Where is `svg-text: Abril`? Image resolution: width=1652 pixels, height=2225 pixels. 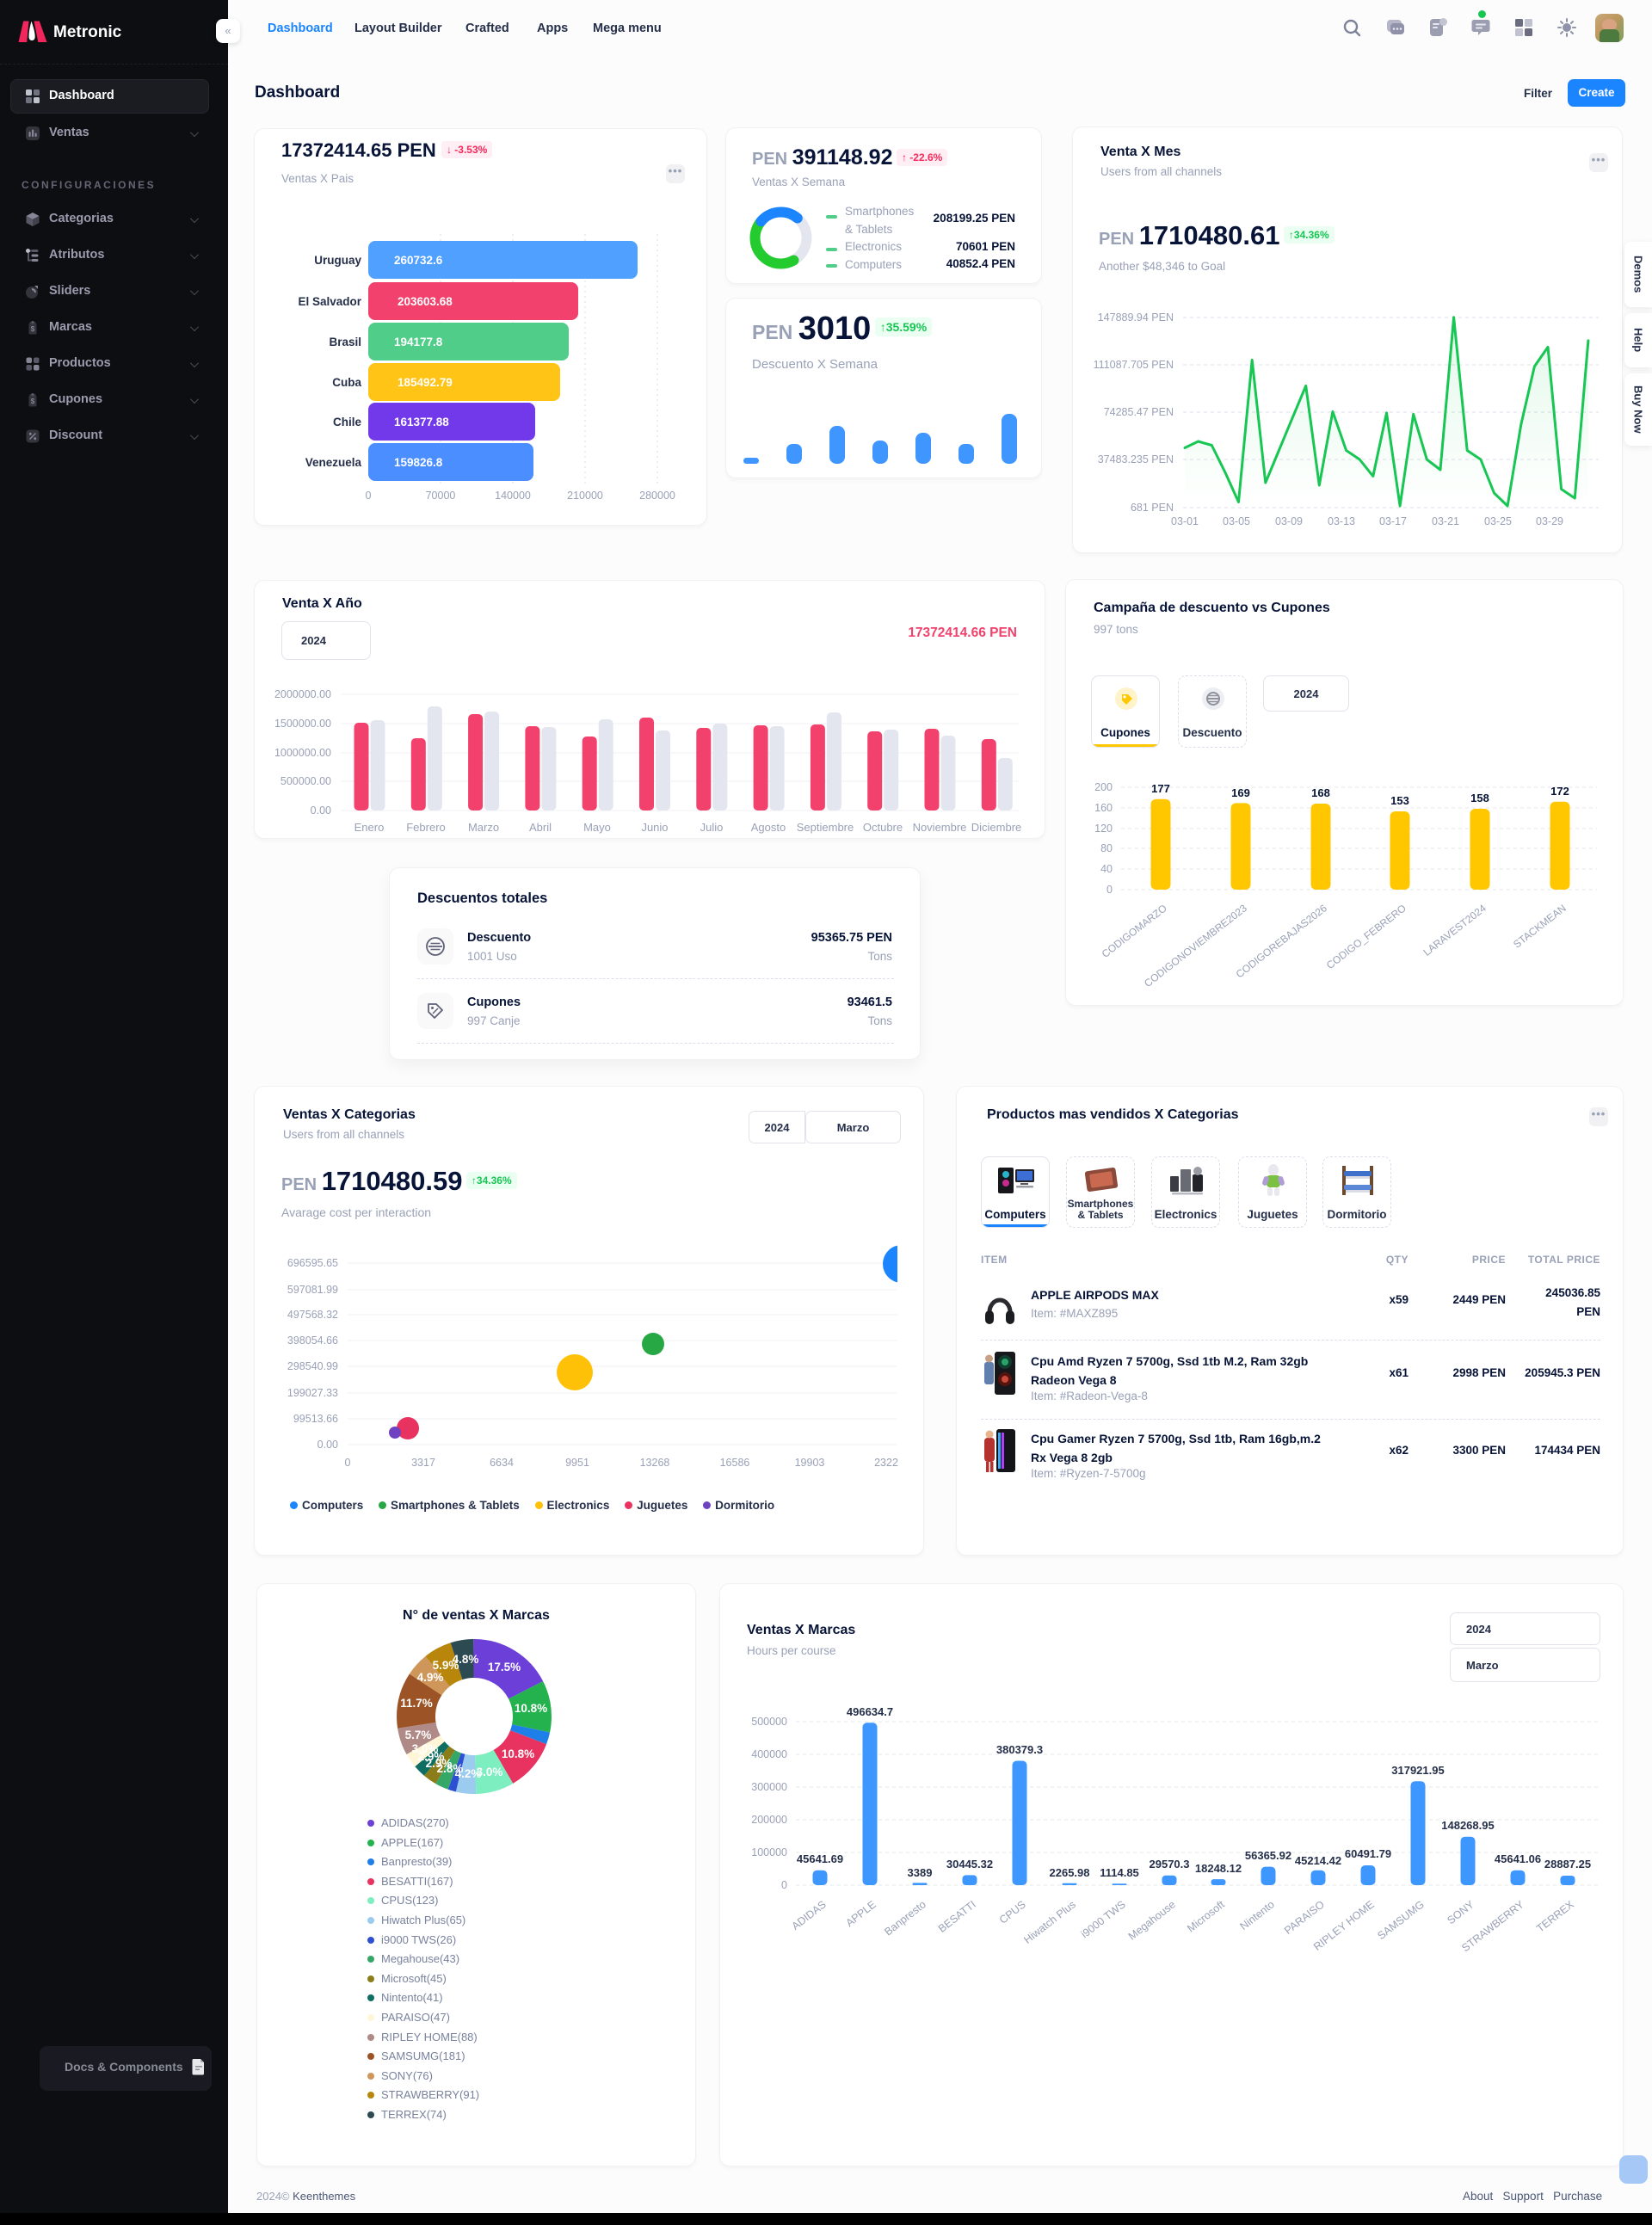
svg-text: Abril is located at coordinates (540, 827).